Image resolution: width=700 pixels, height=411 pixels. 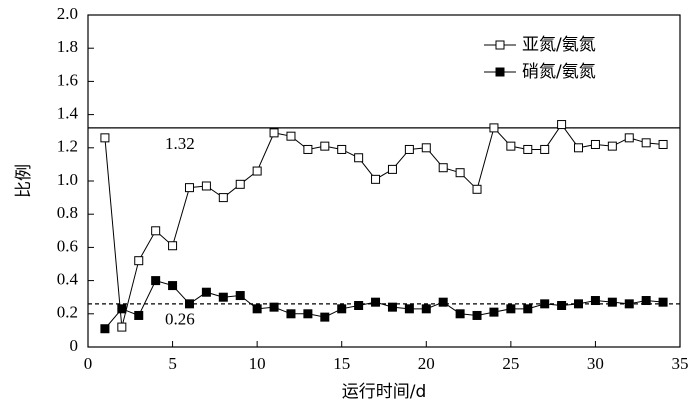 I want to click on y-tick-label: 0.2, so click(x=67, y=312).